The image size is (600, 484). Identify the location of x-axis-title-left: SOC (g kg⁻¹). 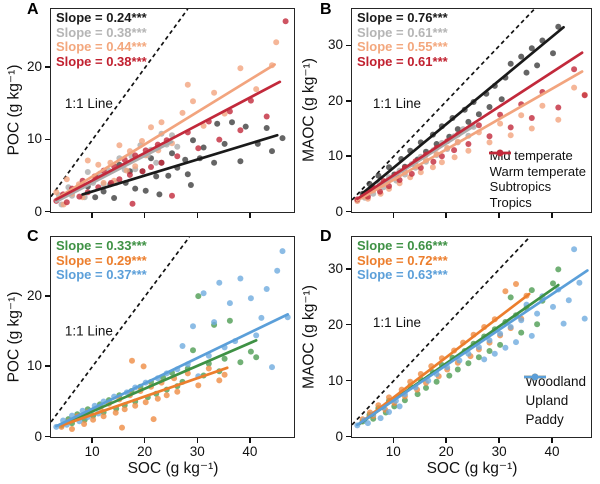
(173, 468).